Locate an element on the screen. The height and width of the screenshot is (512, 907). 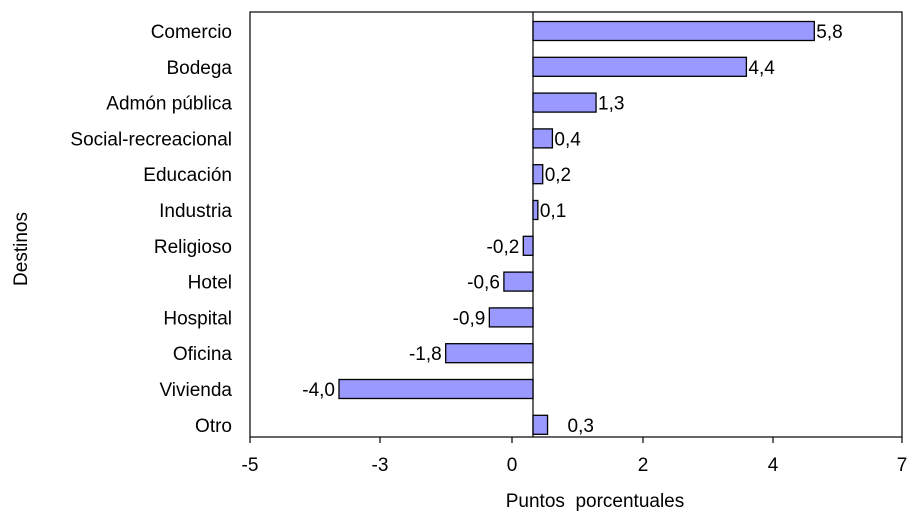
y-axis-title: Destinos is located at coordinates (21, 249).